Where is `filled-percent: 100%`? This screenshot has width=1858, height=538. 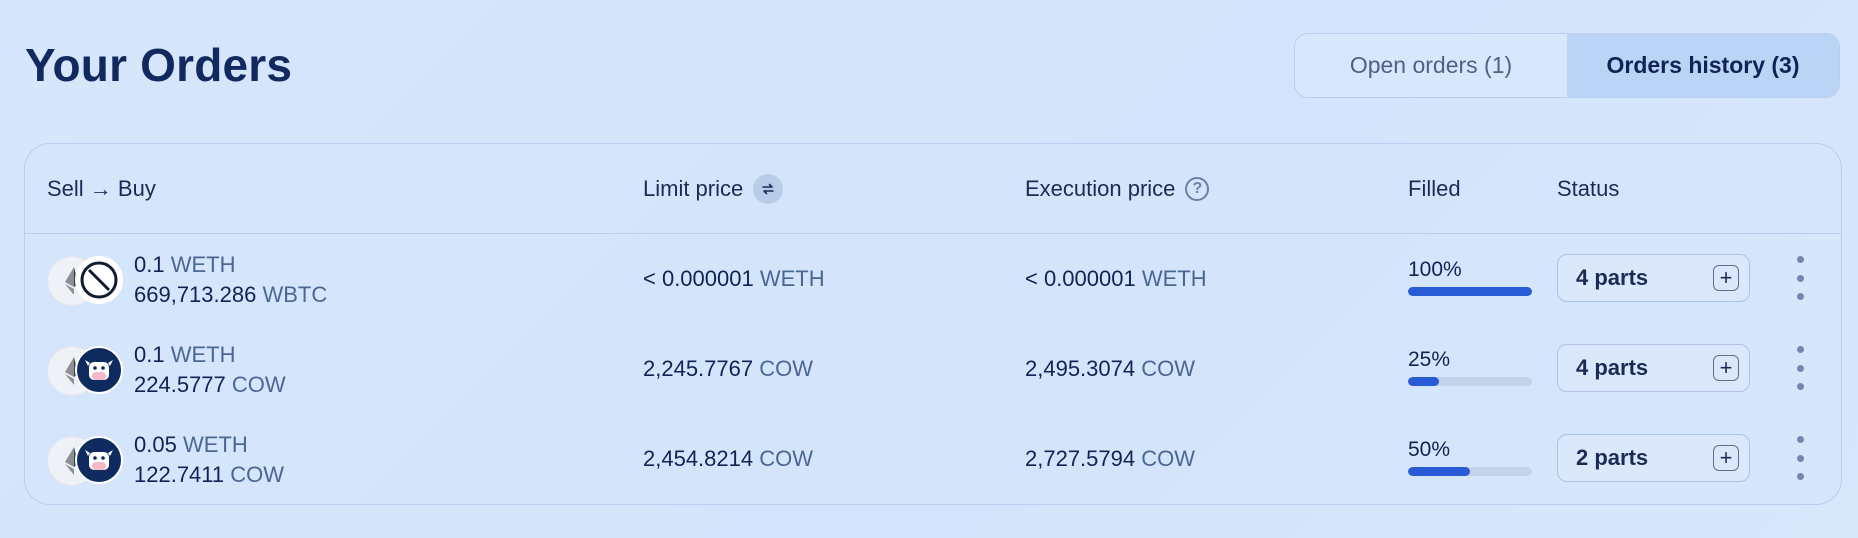 filled-percent: 100% is located at coordinates (1435, 269).